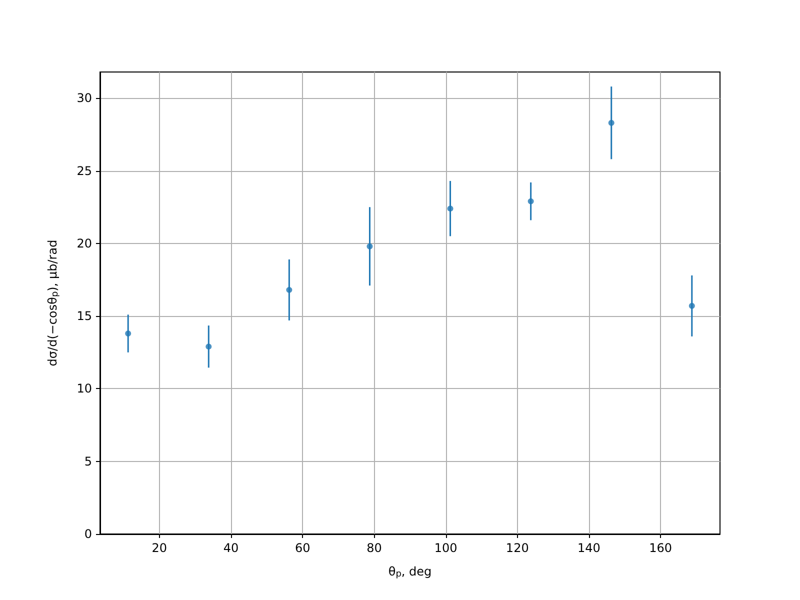 The image size is (800, 600). I want to click on y-axis-title: dσ/d(−cosθp), μb/rad, so click(53, 303).